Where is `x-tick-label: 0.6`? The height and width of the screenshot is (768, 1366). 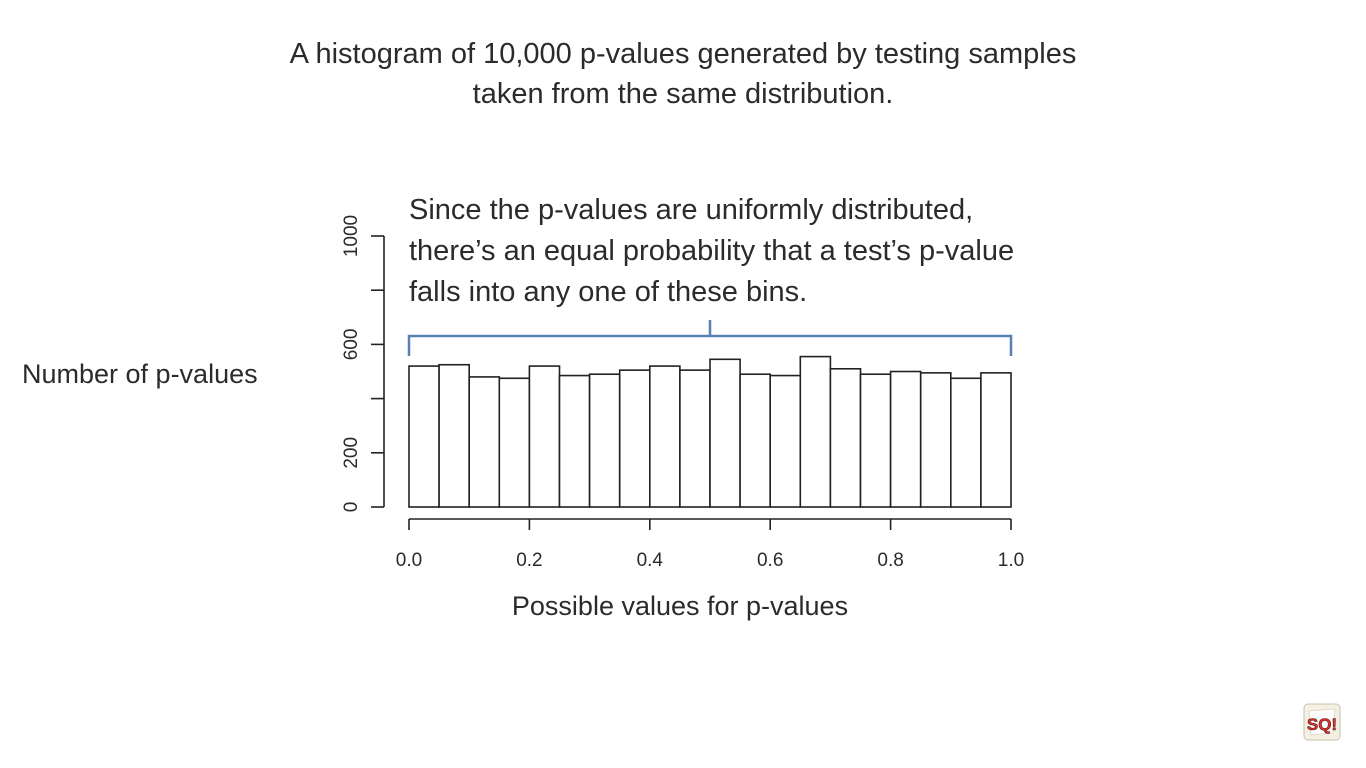
x-tick-label: 0.6 is located at coordinates (770, 560).